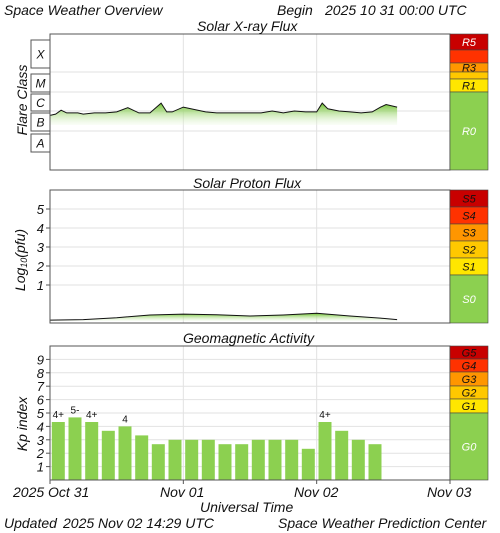 The height and width of the screenshot is (533, 500). What do you see at coordinates (469, 394) in the screenshot?
I see `geomagnetic-storm-scale-label: G2` at bounding box center [469, 394].